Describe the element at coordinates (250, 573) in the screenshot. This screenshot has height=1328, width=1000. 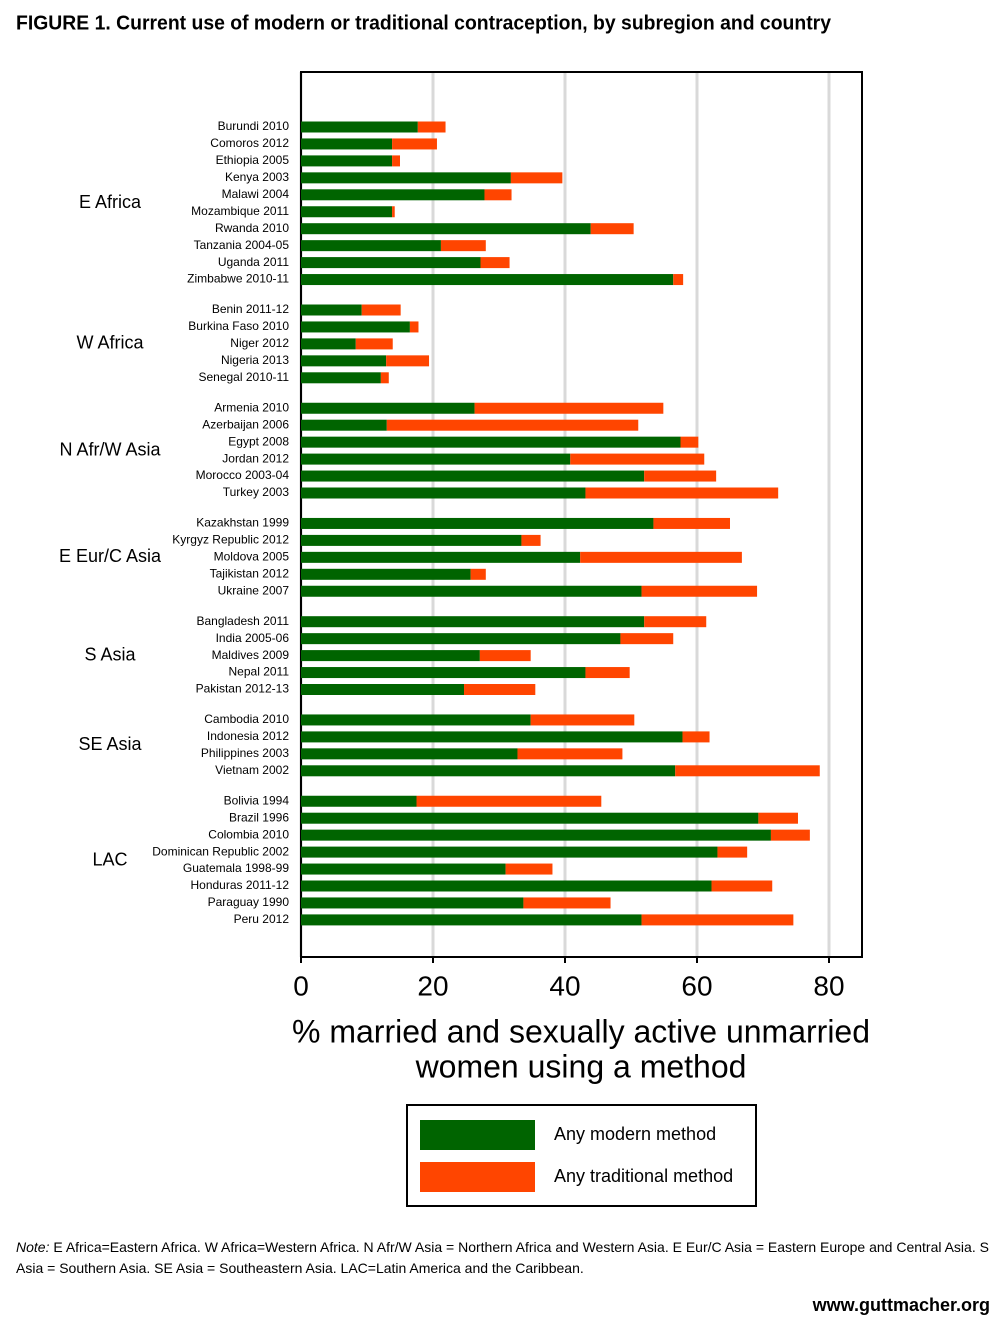
I see `y-tick-label: Tajikistan 2012` at that location.